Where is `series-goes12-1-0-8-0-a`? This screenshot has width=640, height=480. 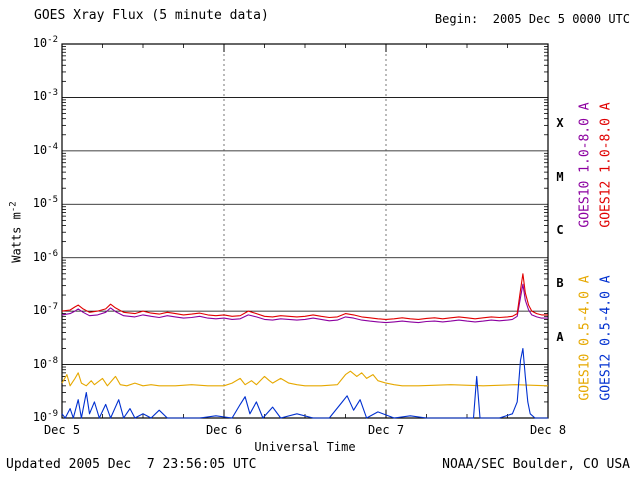
series-goes12-1-0-8-0-a is located at coordinates (304, 296).